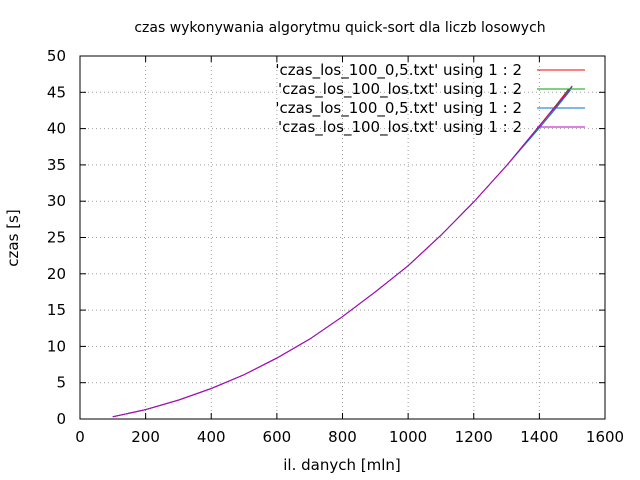  I want to click on y-tick-label: 5, so click(61, 383).